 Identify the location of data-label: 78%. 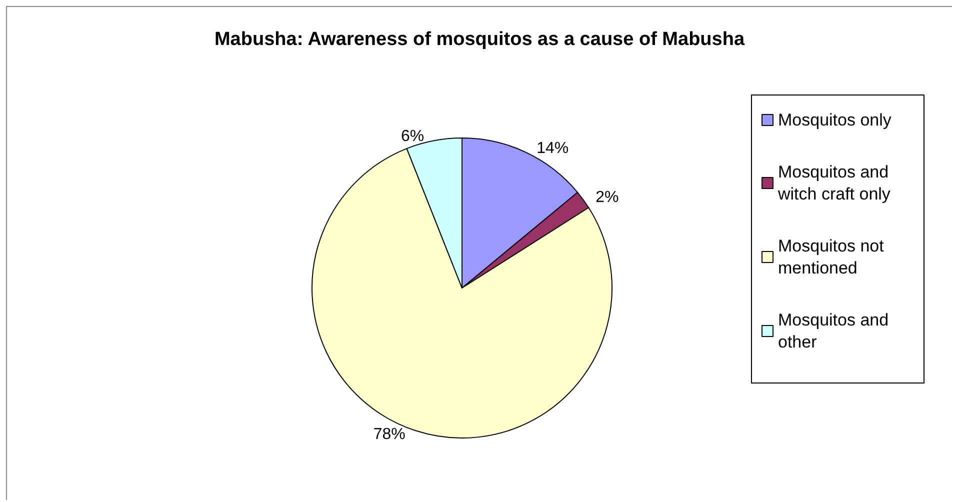
(389, 434).